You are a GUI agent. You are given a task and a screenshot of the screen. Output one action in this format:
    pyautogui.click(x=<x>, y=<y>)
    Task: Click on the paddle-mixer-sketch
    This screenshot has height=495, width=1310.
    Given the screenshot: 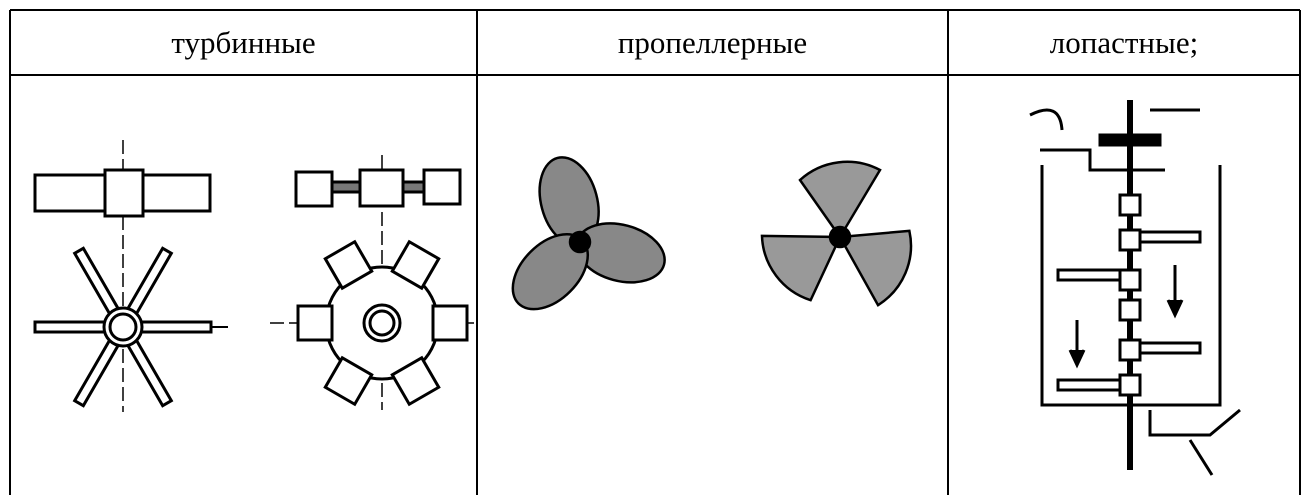 What is the action you would take?
    pyautogui.click(x=1135, y=288)
    